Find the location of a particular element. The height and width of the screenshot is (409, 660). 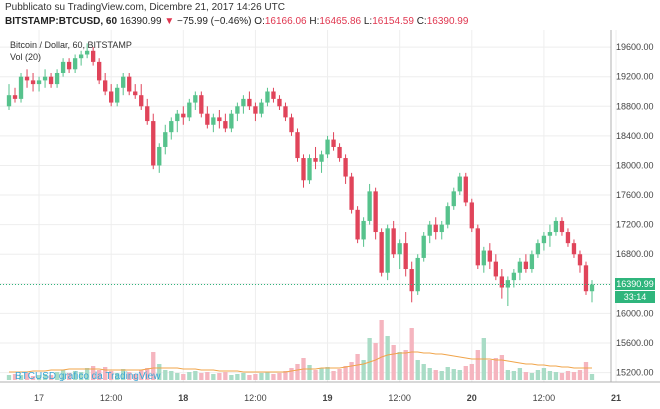

open-label: O: is located at coordinates (259, 21).